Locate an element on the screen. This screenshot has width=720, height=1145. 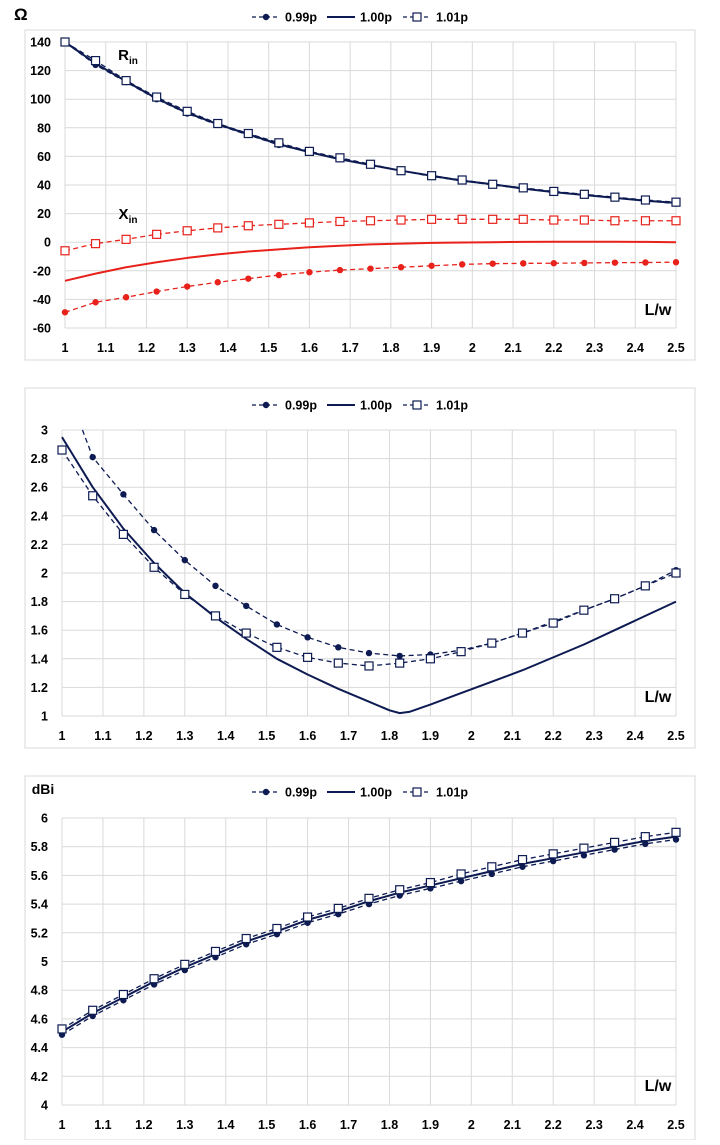
y-tick-label: 5.4 is located at coordinates (39, 905).